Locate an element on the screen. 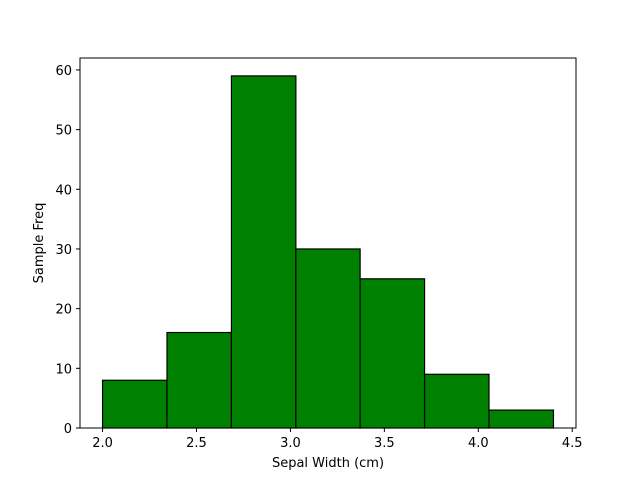 This screenshot has width=640, height=480. x-tick-label: 2.0 is located at coordinates (102, 443).